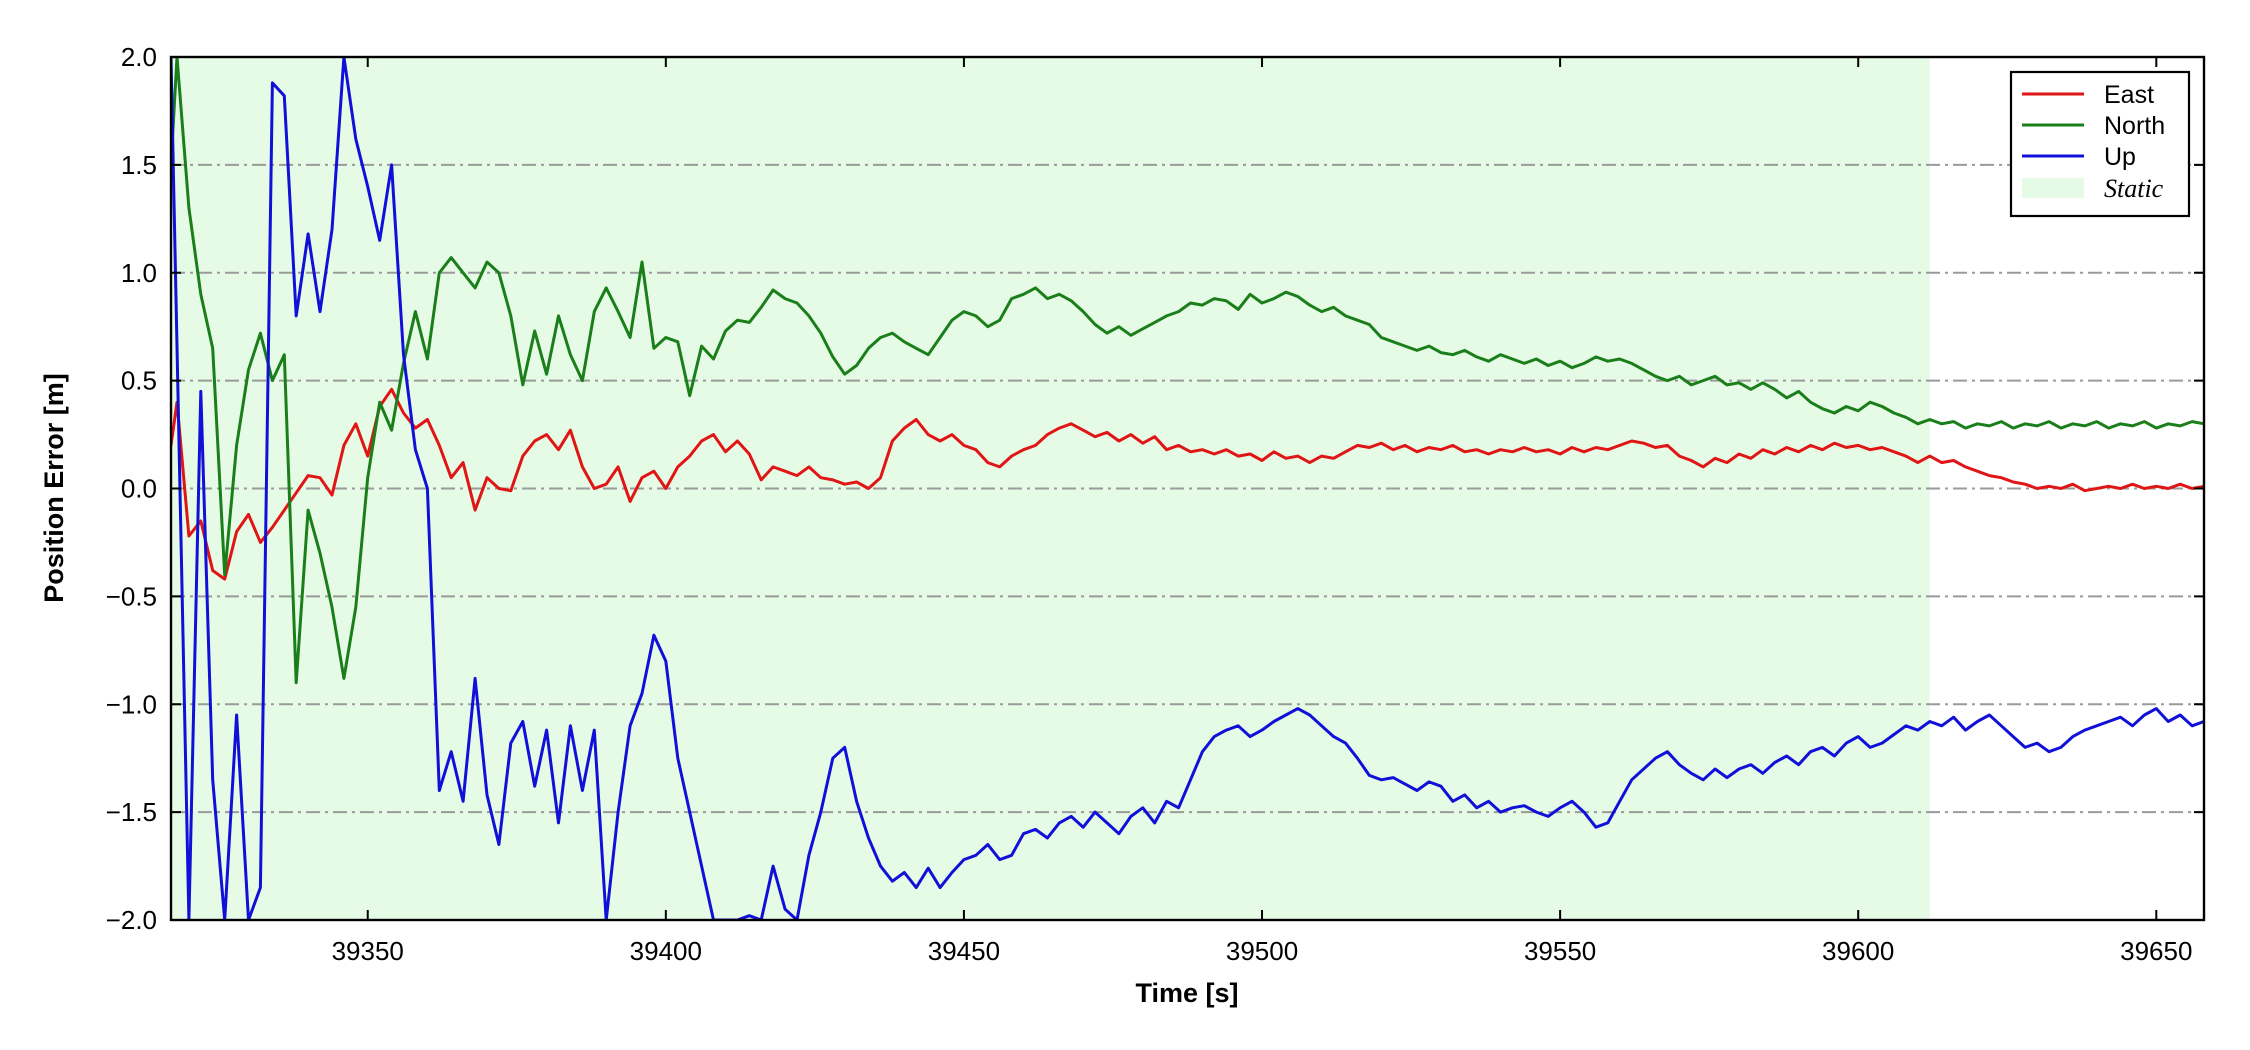  I want to click on x-tick-label: 39450, so click(964, 951).